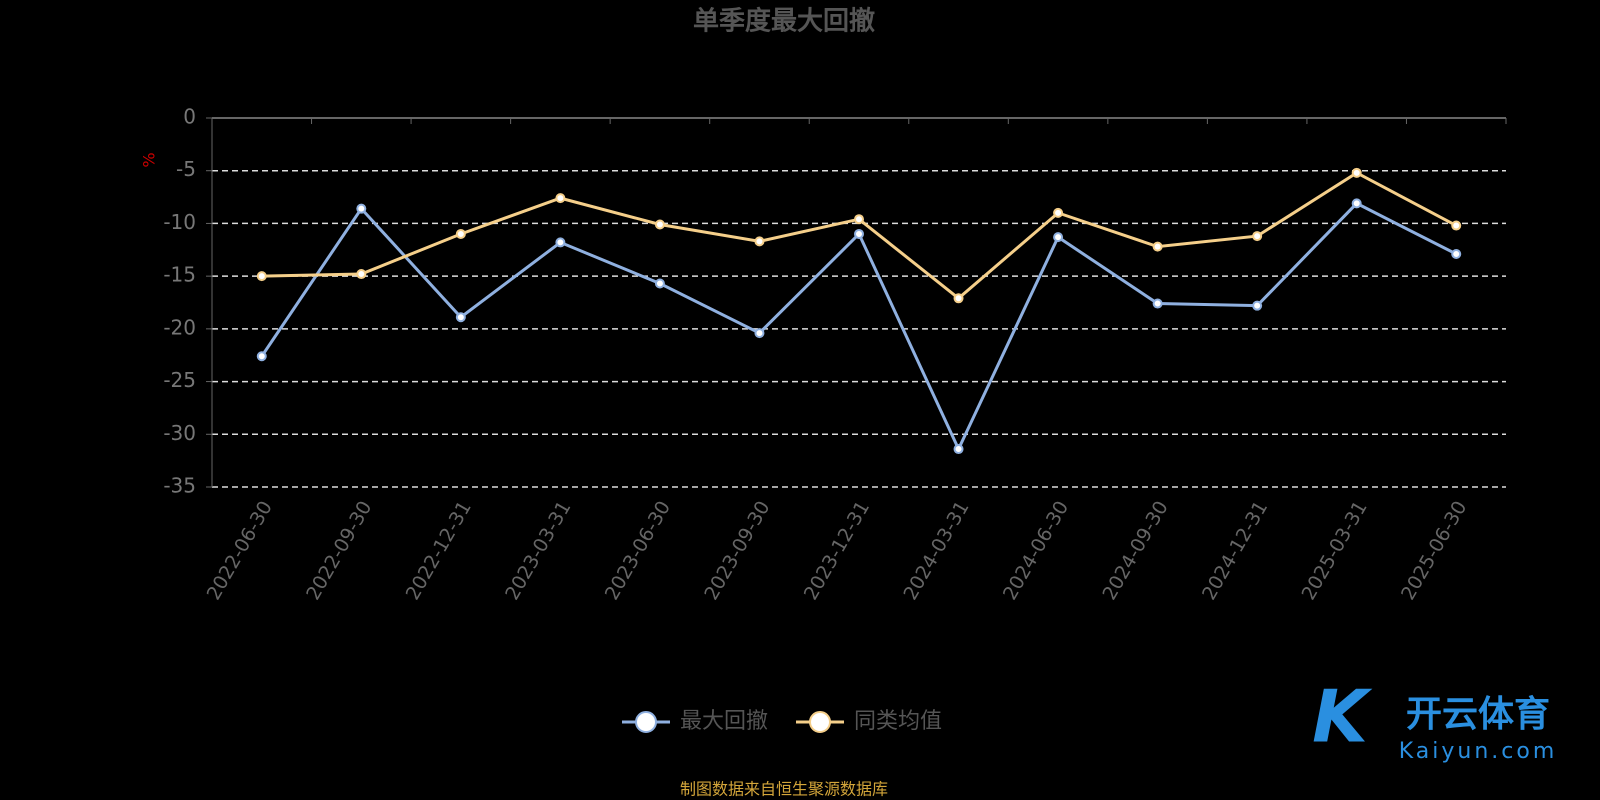 This screenshot has width=1600, height=800. What do you see at coordinates (179, 486) in the screenshot?
I see `y-tick-label: -35` at bounding box center [179, 486].